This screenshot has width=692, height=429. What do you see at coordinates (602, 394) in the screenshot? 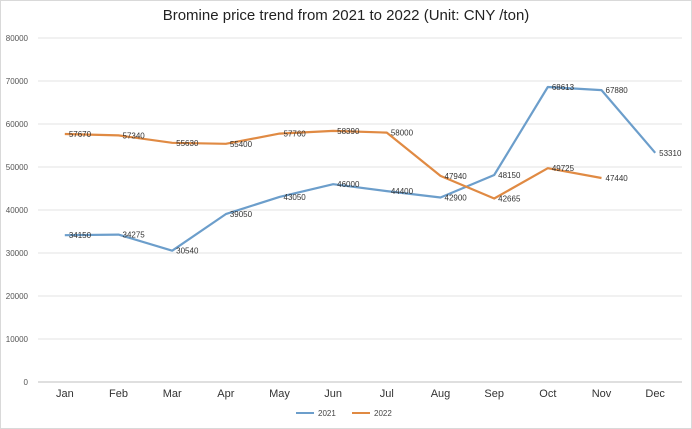
I see `x-tick-label: Nov` at bounding box center [602, 394].